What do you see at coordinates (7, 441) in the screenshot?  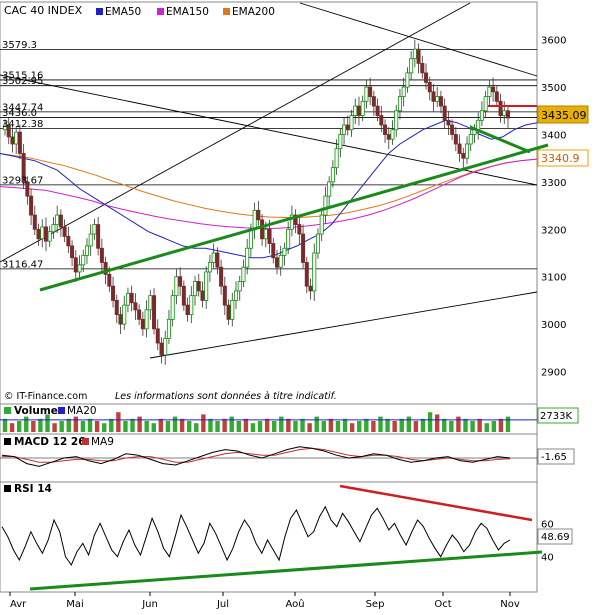 I see `macd-legend-swatch` at bounding box center [7, 441].